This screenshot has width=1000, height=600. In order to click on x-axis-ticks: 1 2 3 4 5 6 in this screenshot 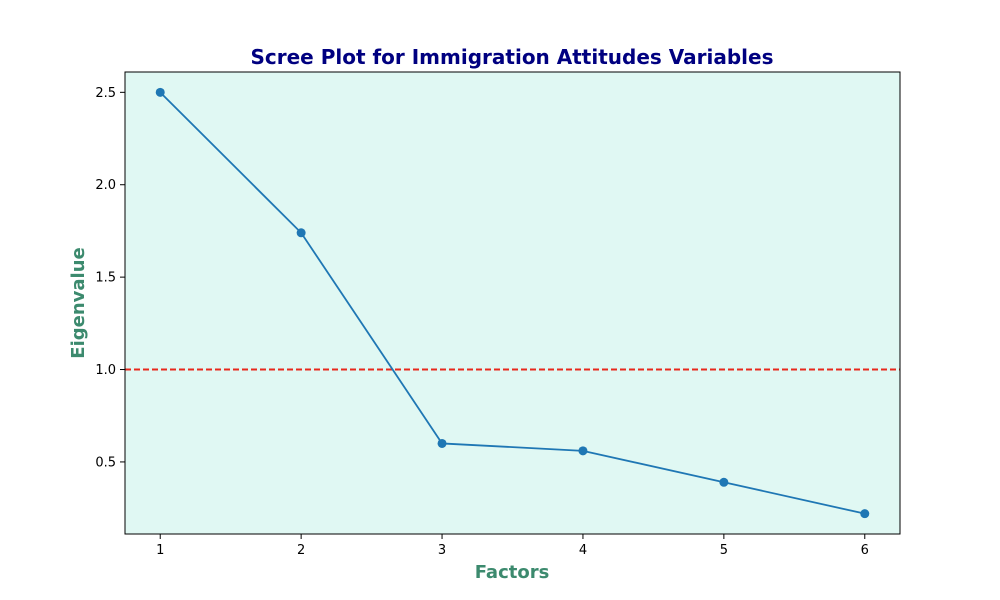, I will do `click(512, 546)`.